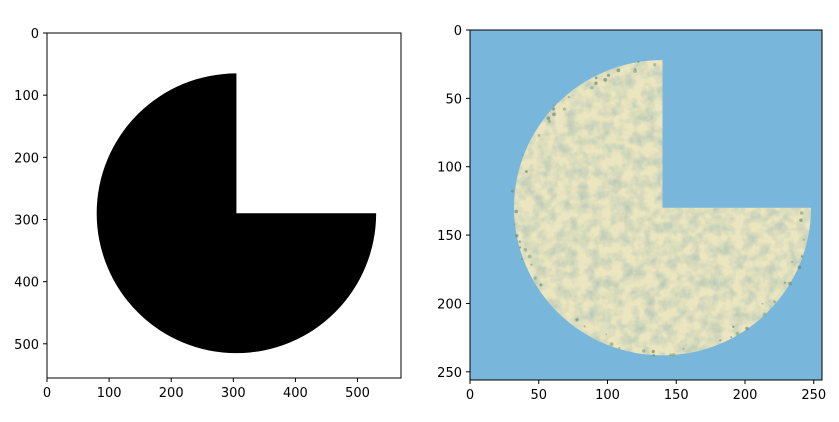 The height and width of the screenshot is (422, 839). I want to click on y-tick-label: 300, so click(26, 220).